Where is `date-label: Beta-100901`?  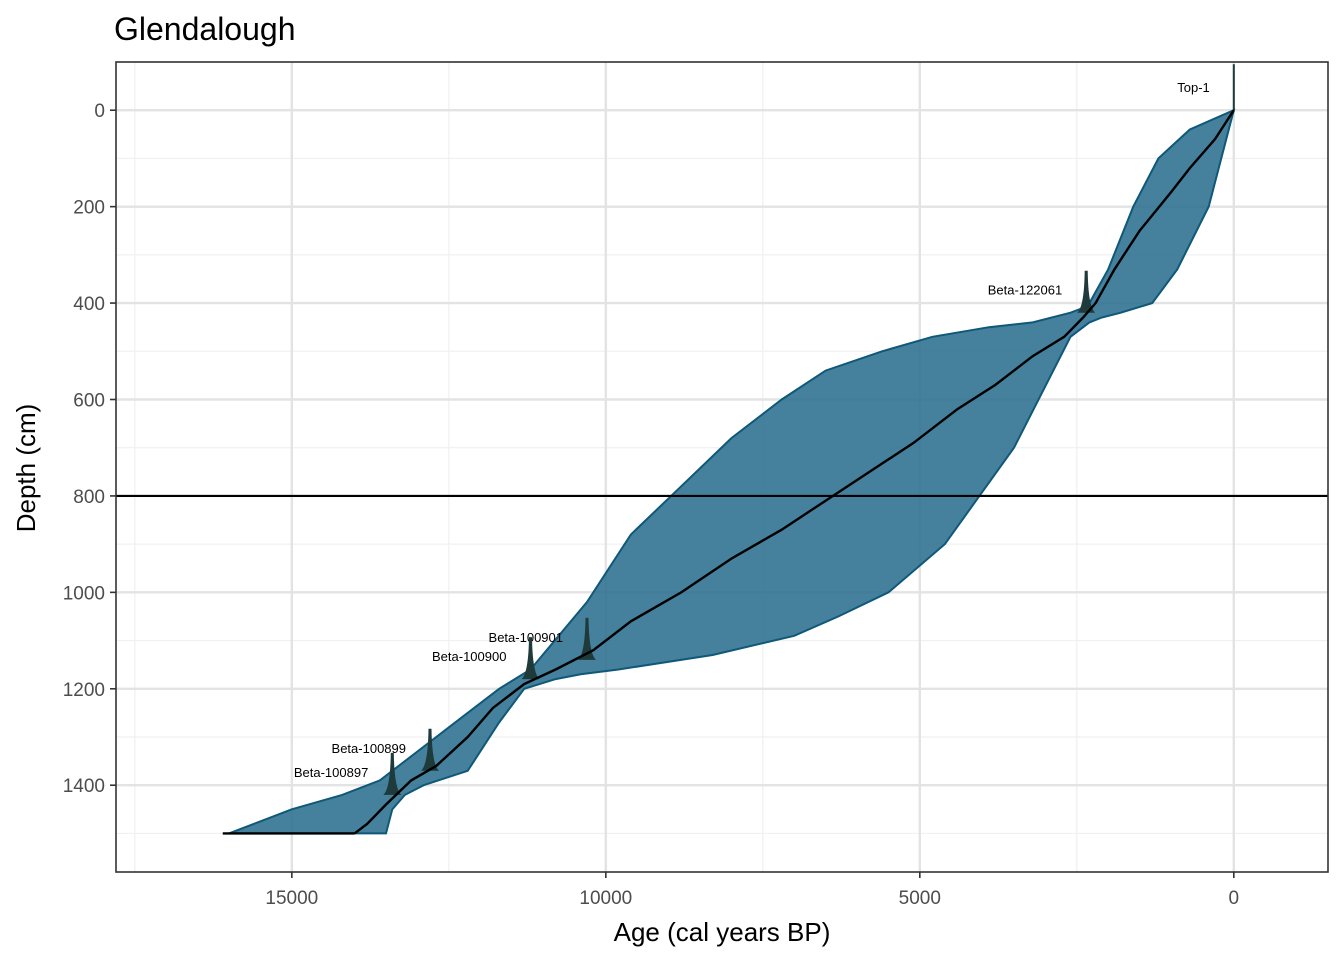 date-label: Beta-100901 is located at coordinates (526, 637).